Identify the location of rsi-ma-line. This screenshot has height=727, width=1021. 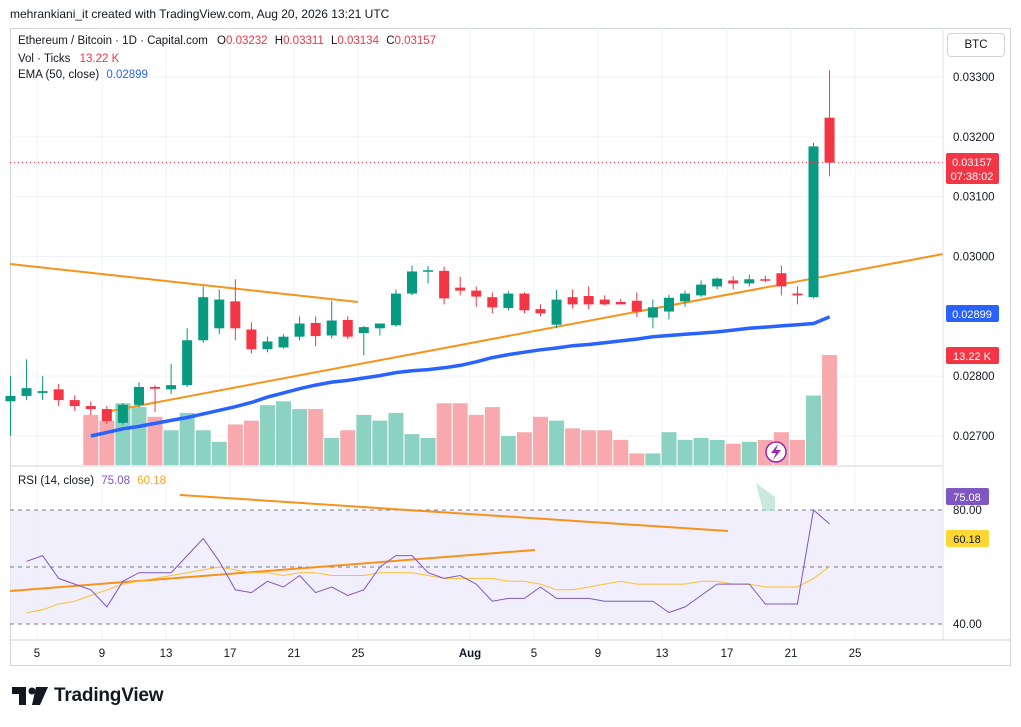
(428, 590).